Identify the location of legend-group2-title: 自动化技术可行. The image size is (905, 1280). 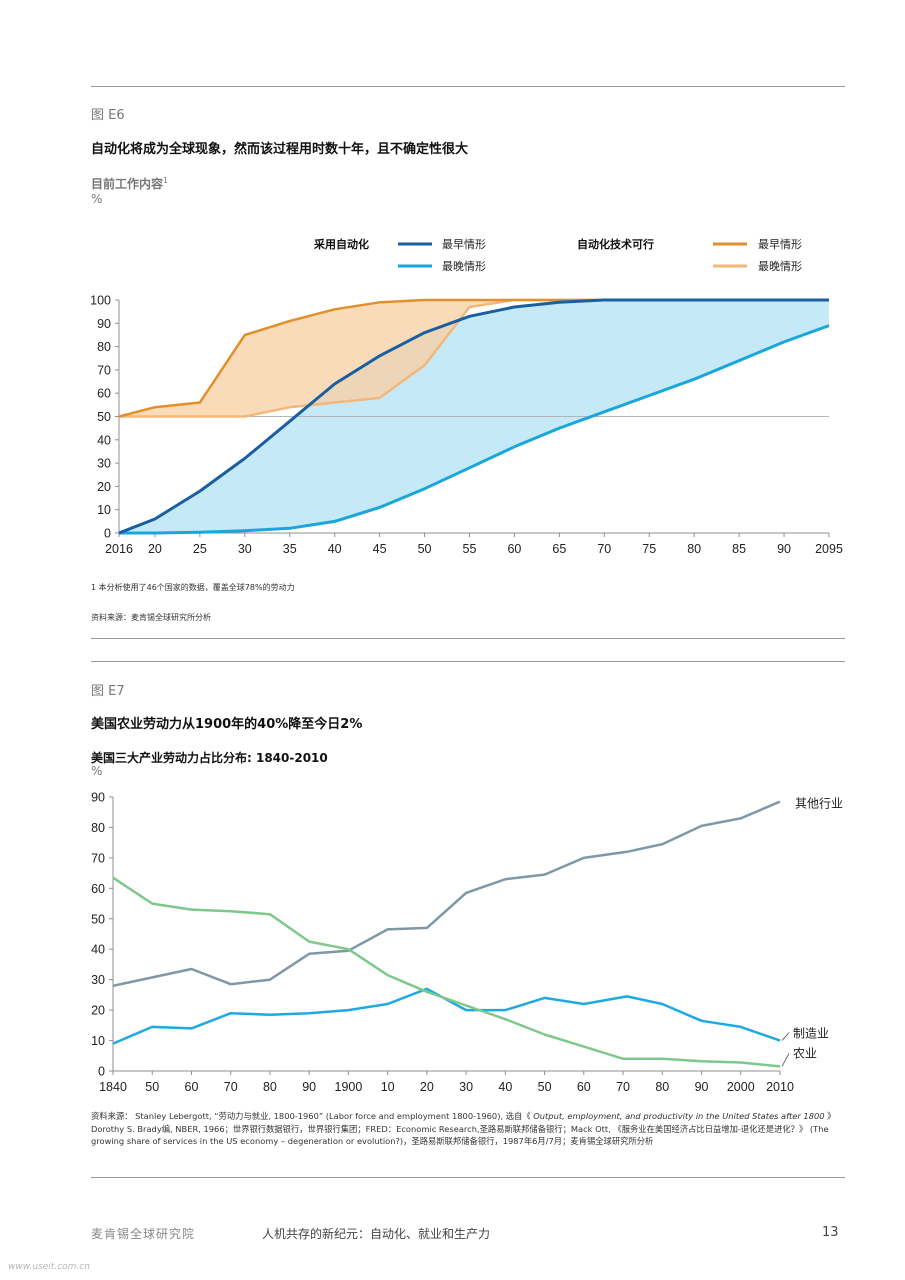
(615, 244).